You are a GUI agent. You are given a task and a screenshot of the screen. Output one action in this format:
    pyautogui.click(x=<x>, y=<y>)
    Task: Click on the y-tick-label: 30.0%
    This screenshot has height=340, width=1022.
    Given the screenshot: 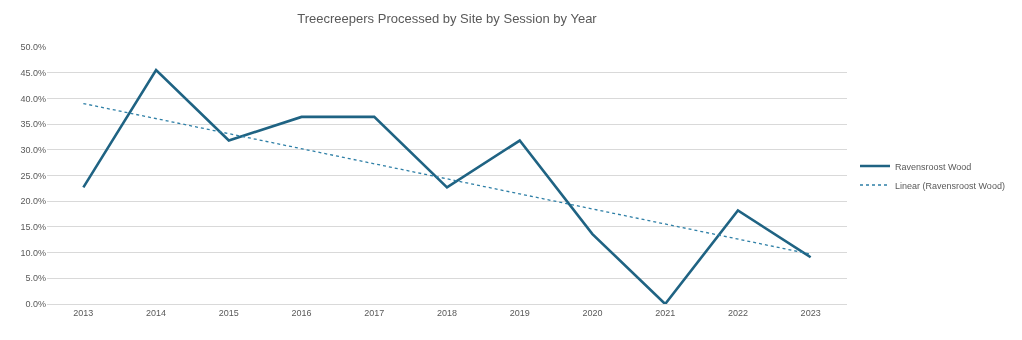 What is the action you would take?
    pyautogui.click(x=33, y=149)
    